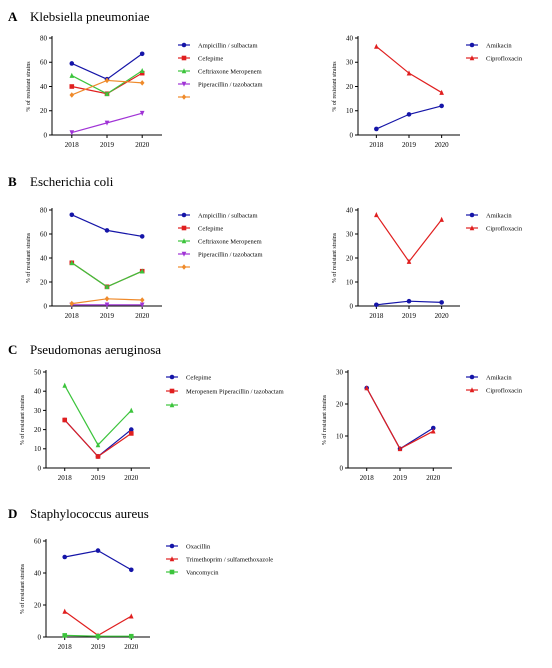 This screenshot has height=668, width=552. What do you see at coordinates (228, 215) in the screenshot?
I see `legend-label: Ampicillin / sulbactam` at bounding box center [228, 215].